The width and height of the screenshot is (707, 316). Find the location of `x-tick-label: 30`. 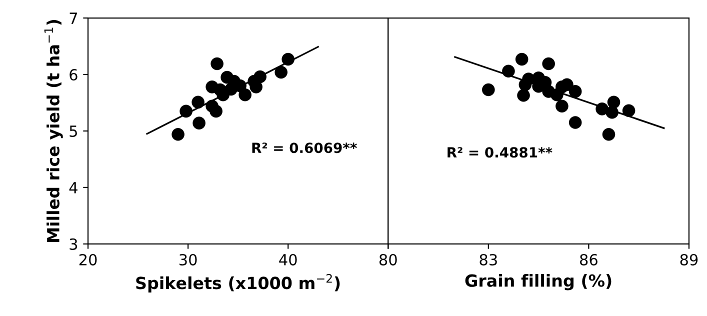

x-tick-label: 30 is located at coordinates (188, 260).